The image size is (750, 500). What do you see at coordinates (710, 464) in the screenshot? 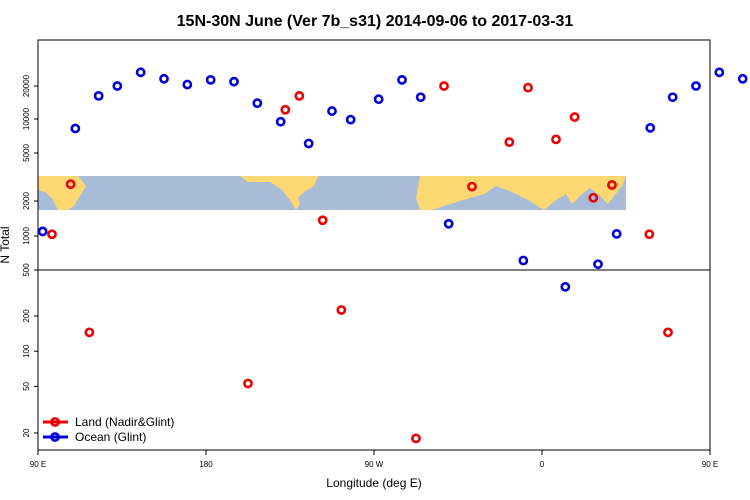
I see `x-tick-label-4: 90 E` at bounding box center [710, 464].